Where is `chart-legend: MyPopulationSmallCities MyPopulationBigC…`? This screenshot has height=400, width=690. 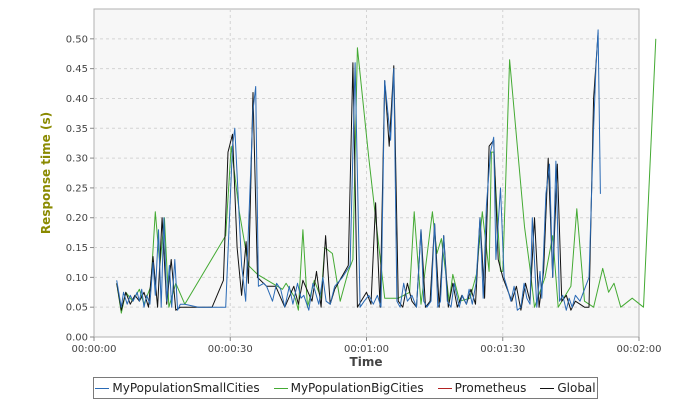
chart-legend: MyPopulationSmallCities MyPopulationBigC… is located at coordinates (345, 388).